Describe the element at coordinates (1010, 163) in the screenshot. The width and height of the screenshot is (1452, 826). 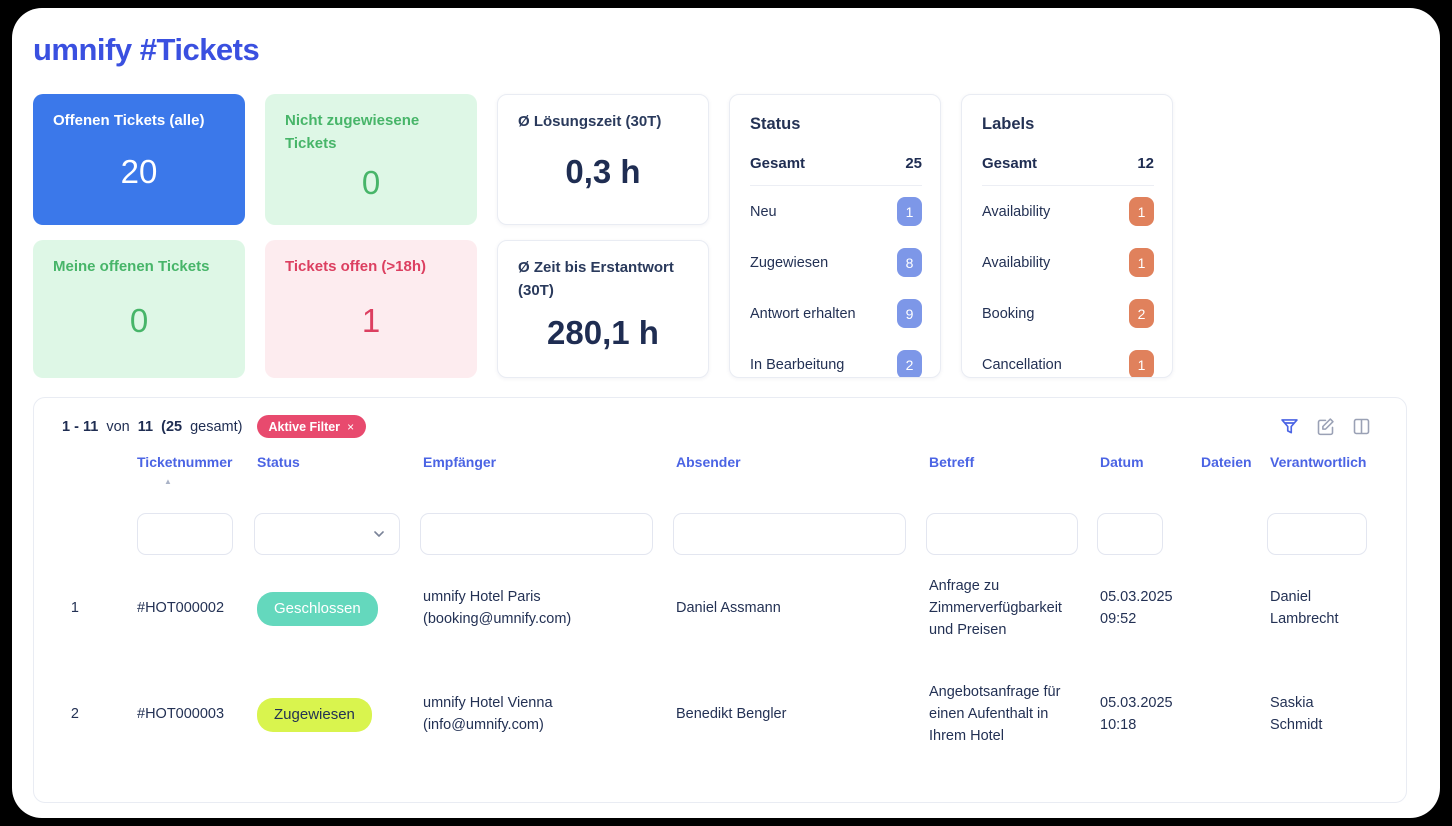
I see `labels-total-label: Gesamt` at that location.